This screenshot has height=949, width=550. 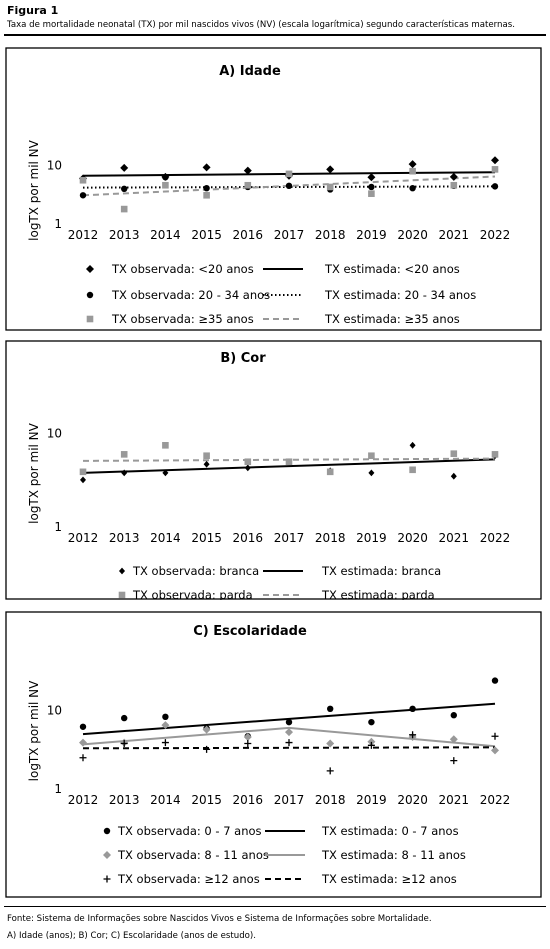 What do you see at coordinates (83, 235) in the screenshot?
I see `x-tick-label: 2012` at bounding box center [83, 235].